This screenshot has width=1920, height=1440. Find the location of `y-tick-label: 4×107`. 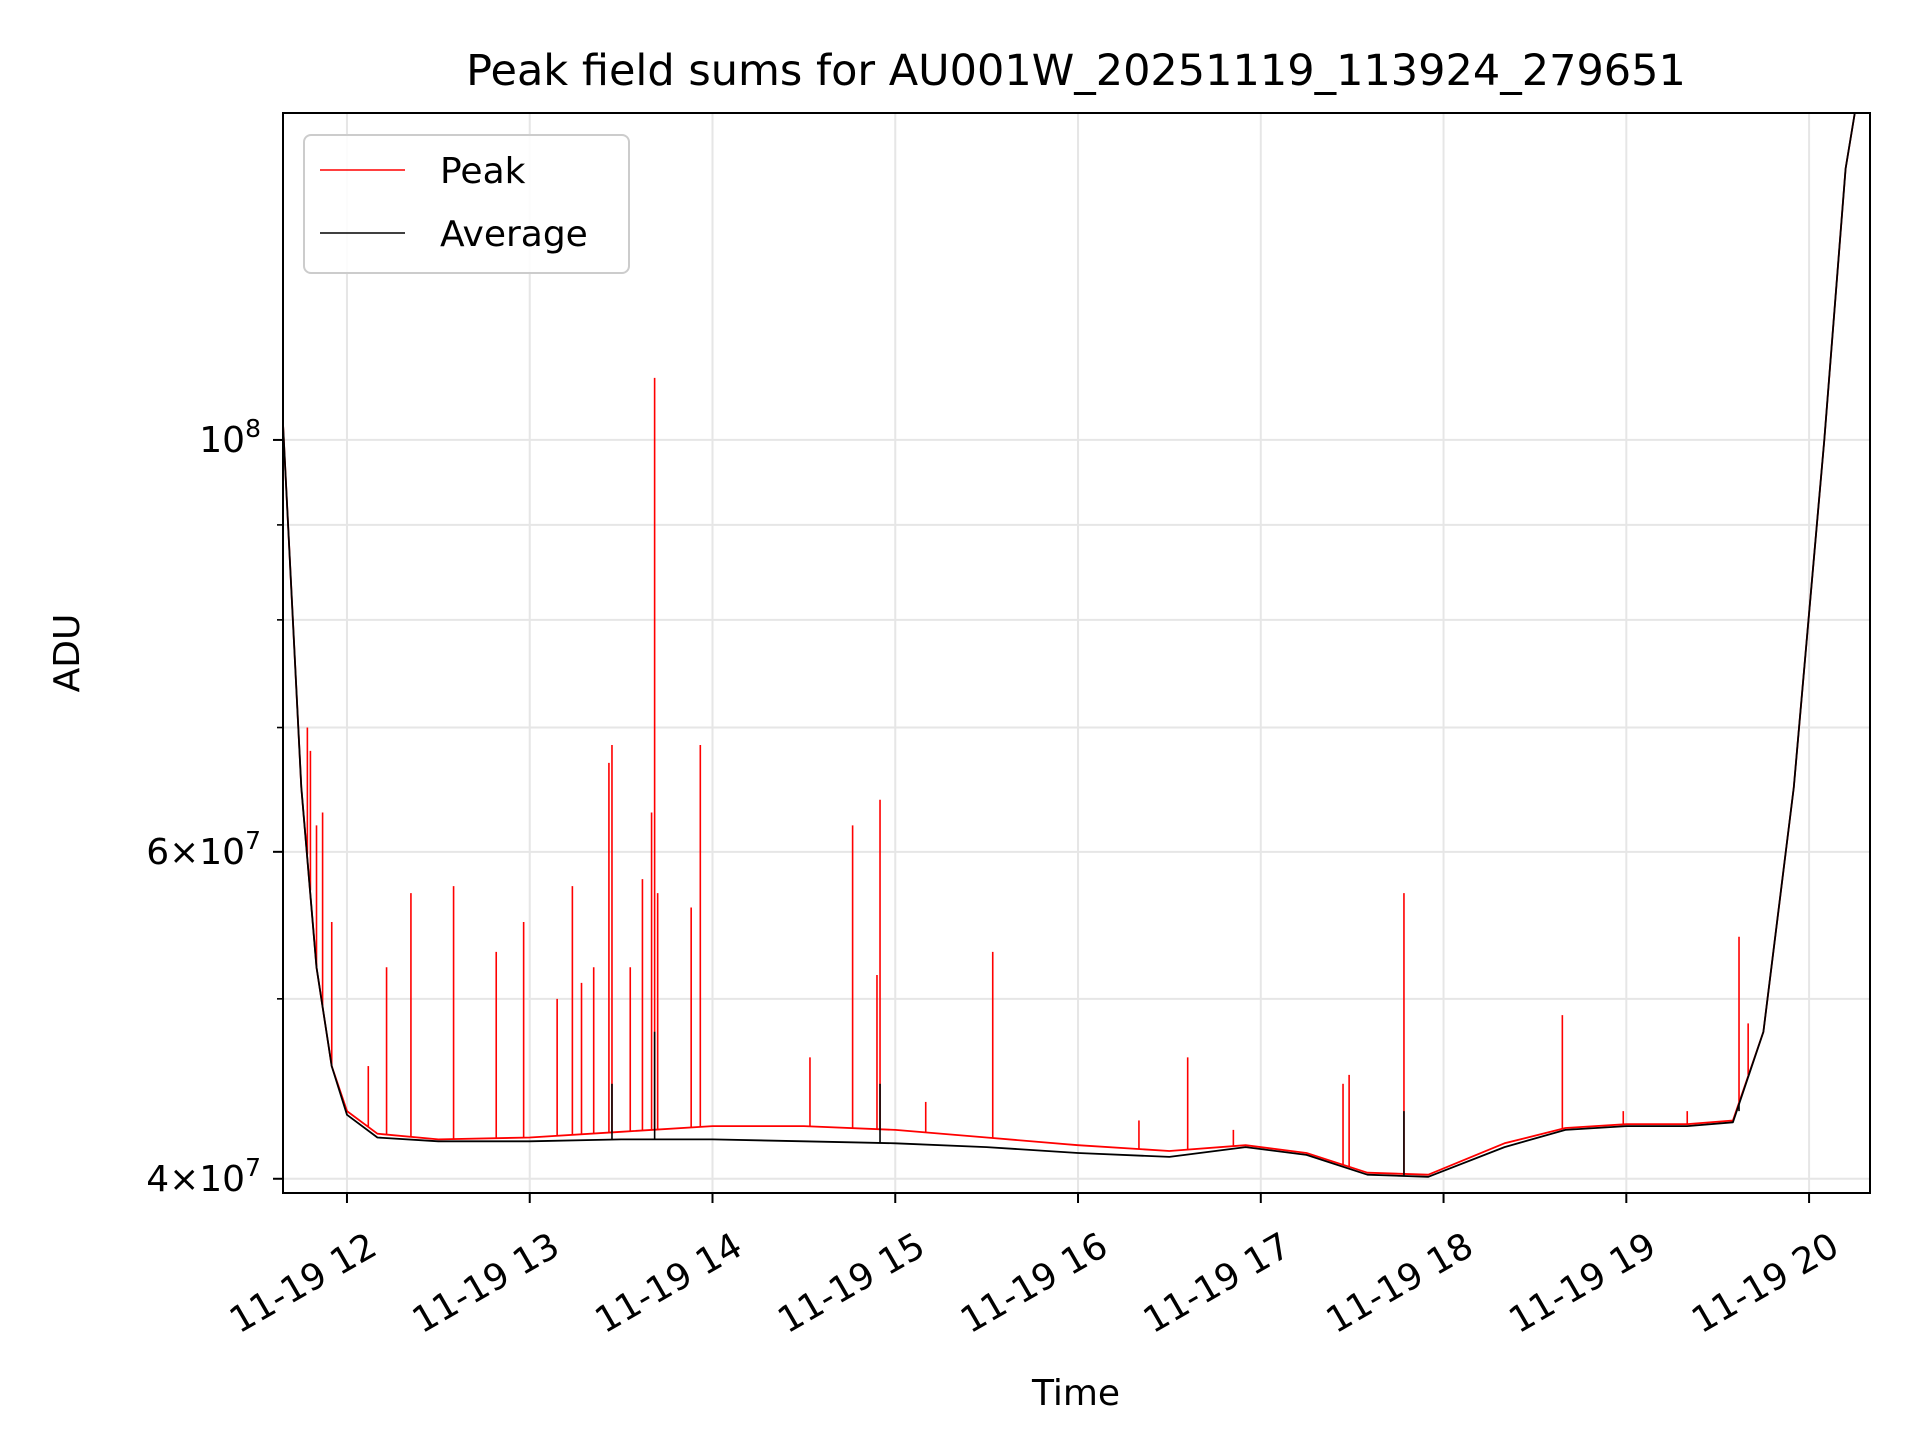

y-tick-label: 4×107 is located at coordinates (203, 1176).